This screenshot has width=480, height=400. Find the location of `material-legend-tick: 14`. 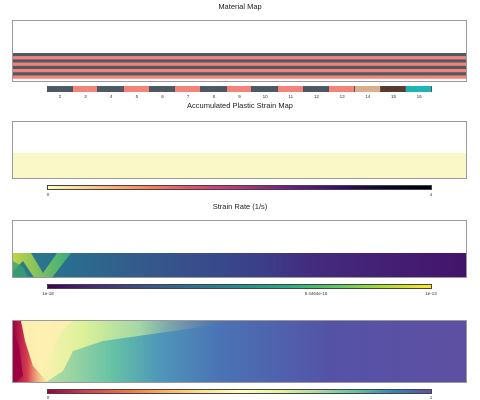

material-legend-tick: 14 is located at coordinates (368, 96).